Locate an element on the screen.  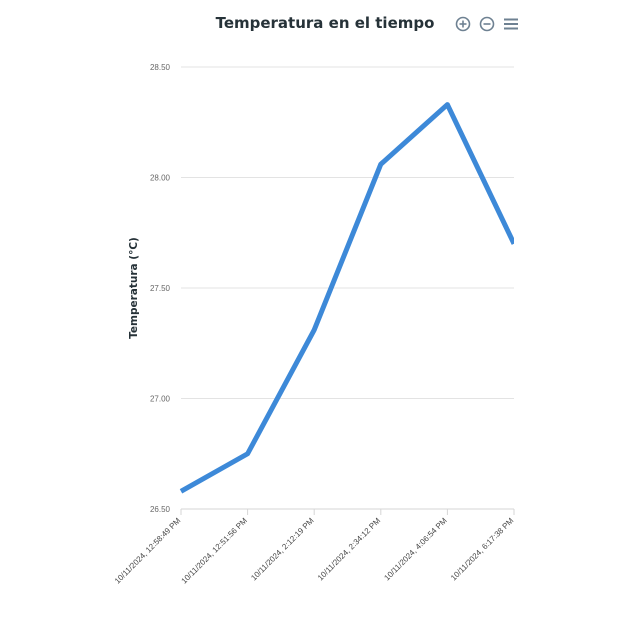
y-tick-label: 26.50 is located at coordinates (160, 509).